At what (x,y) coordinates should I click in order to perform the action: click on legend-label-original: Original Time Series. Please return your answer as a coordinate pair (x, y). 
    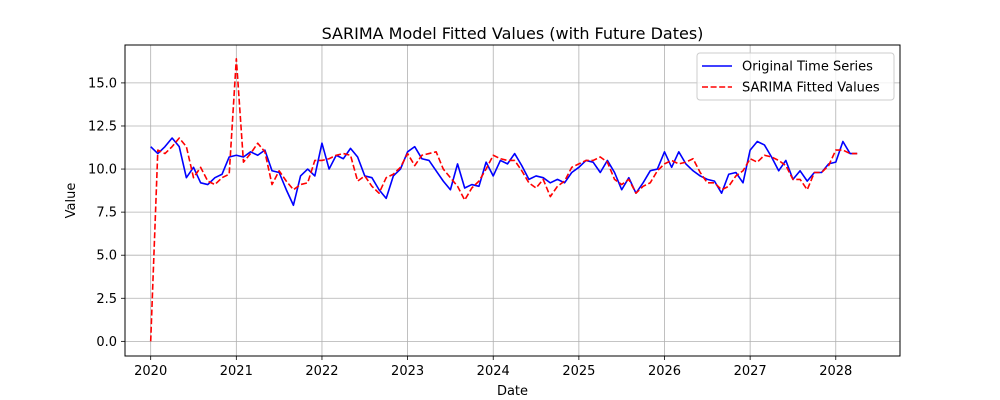
    Looking at the image, I should click on (807, 67).